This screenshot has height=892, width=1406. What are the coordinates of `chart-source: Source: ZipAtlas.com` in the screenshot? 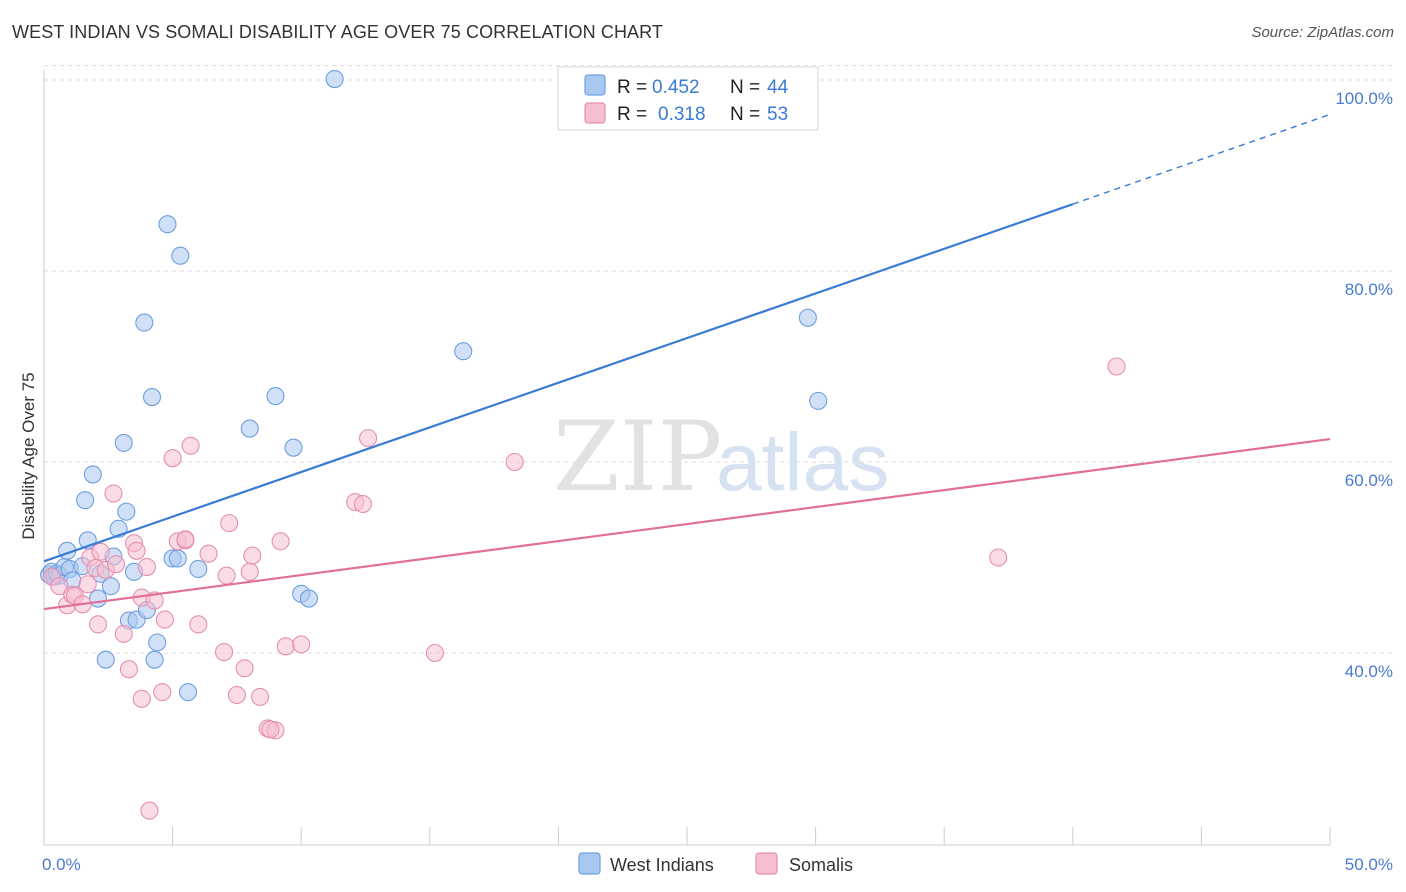 It's located at (1322, 32).